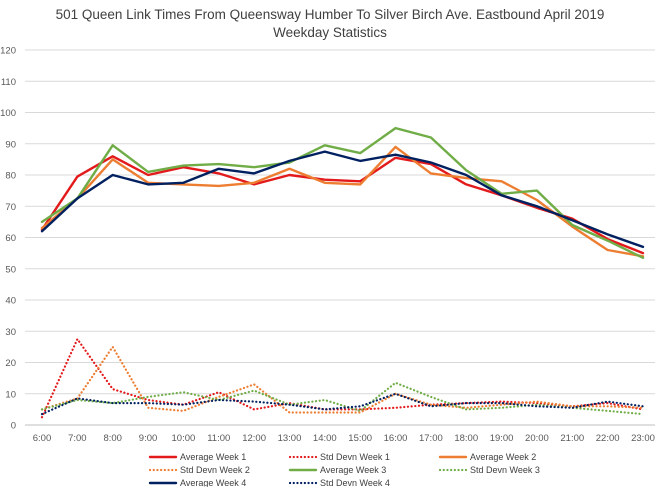 This screenshot has height=487, width=660. Describe the element at coordinates (325, 438) in the screenshot. I see `x-tick-label: 14:00` at that location.